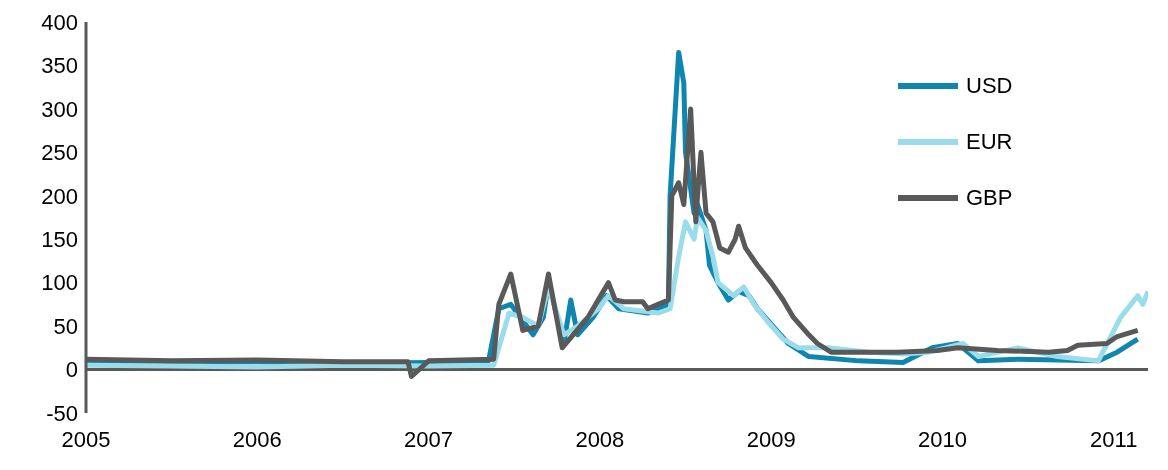  What do you see at coordinates (59, 22) in the screenshot?
I see `y-tick-label: 400` at bounding box center [59, 22].